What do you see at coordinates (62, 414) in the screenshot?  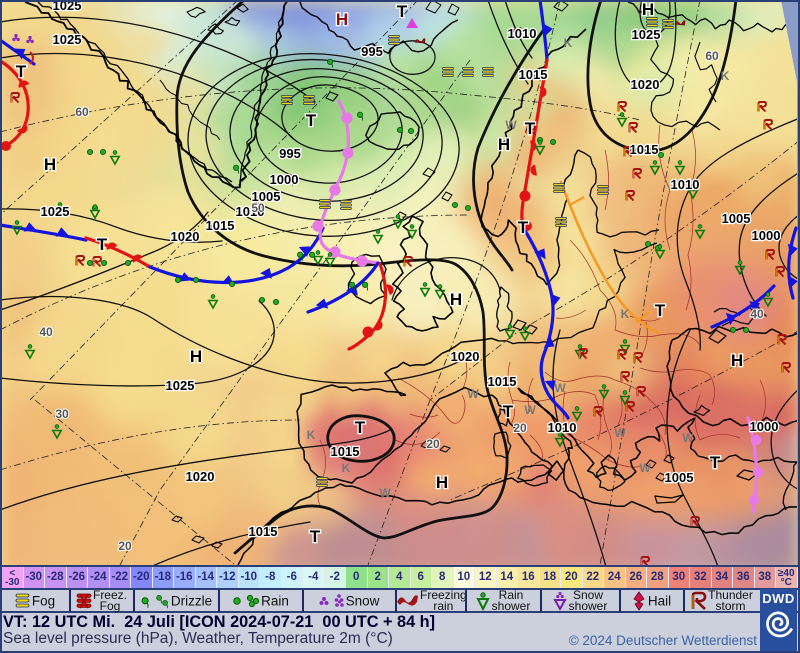 I see `svg-text: 30` at bounding box center [62, 414].